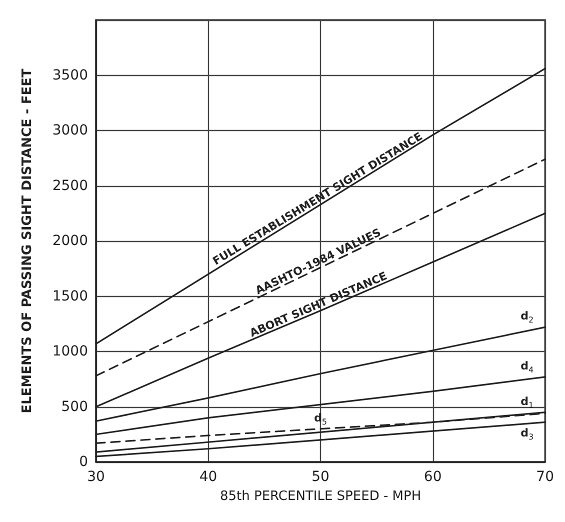 This screenshot has width=565, height=522. I want to click on x-tick-label: 50, so click(321, 477).